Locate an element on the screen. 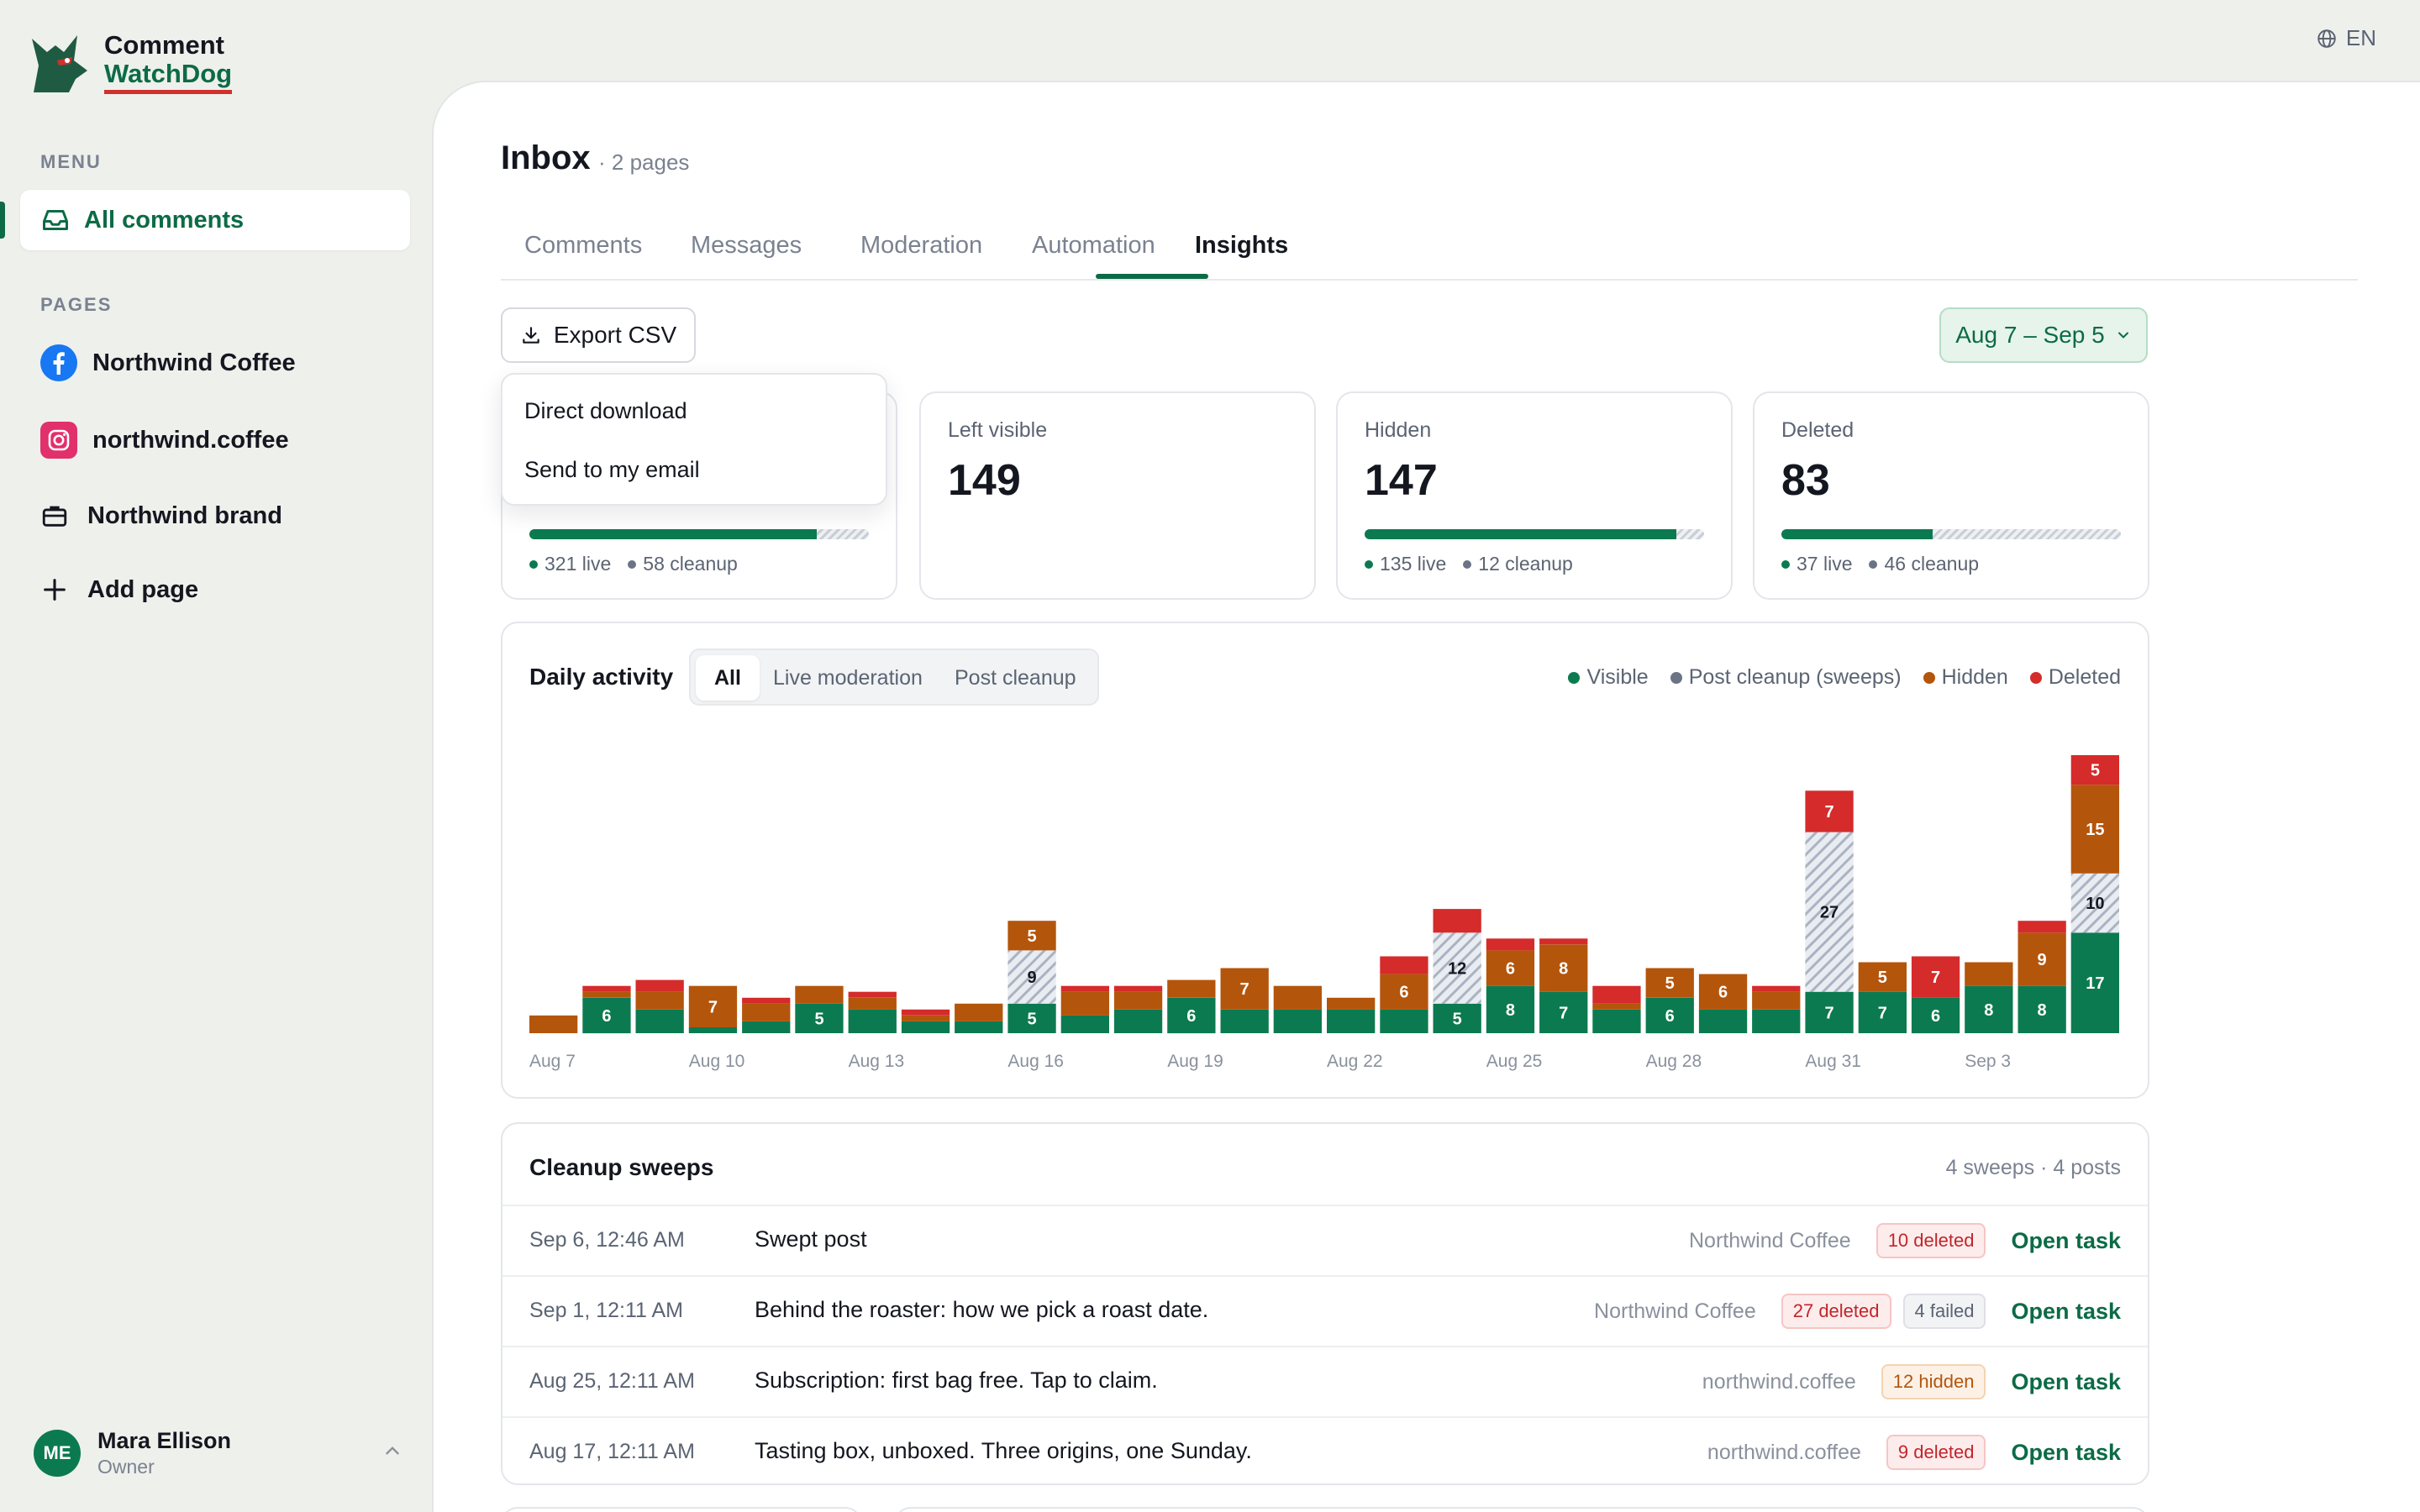  sidebar-page-northwind-brand: Northwind brand is located at coordinates (161, 516).